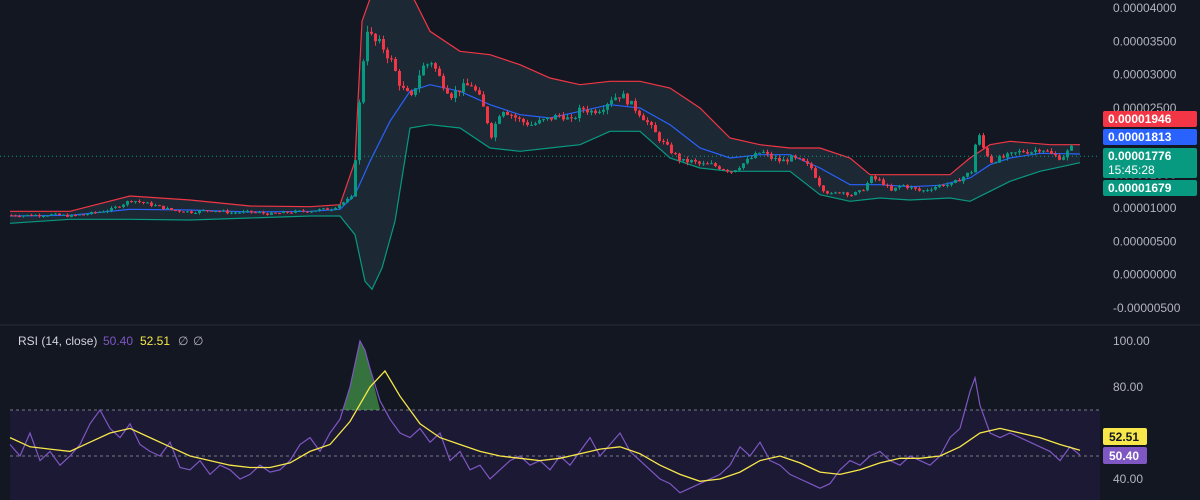  I want to click on rsi-legend: RSI (14, close) 50.40 52.51 ∅ ∅, so click(110, 341).